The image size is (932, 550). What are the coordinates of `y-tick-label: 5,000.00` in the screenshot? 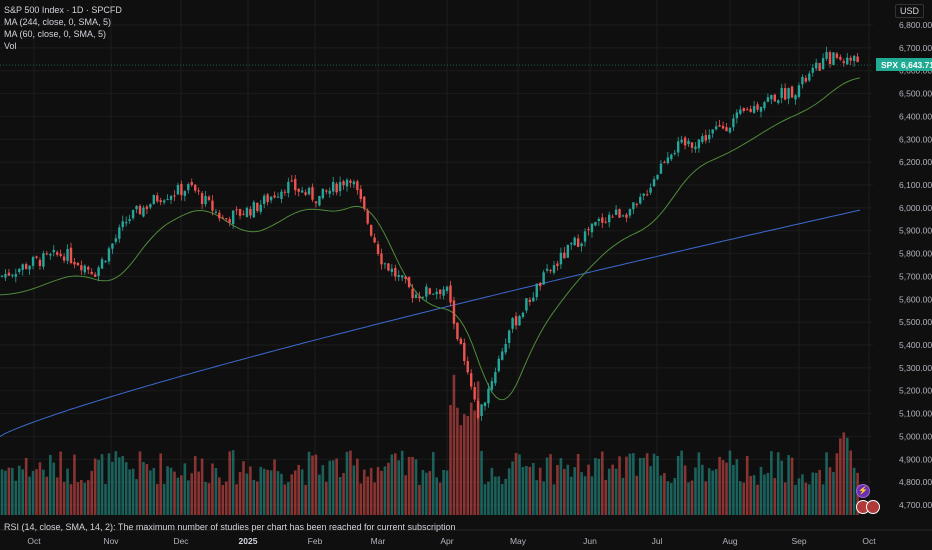 It's located at (915, 436).